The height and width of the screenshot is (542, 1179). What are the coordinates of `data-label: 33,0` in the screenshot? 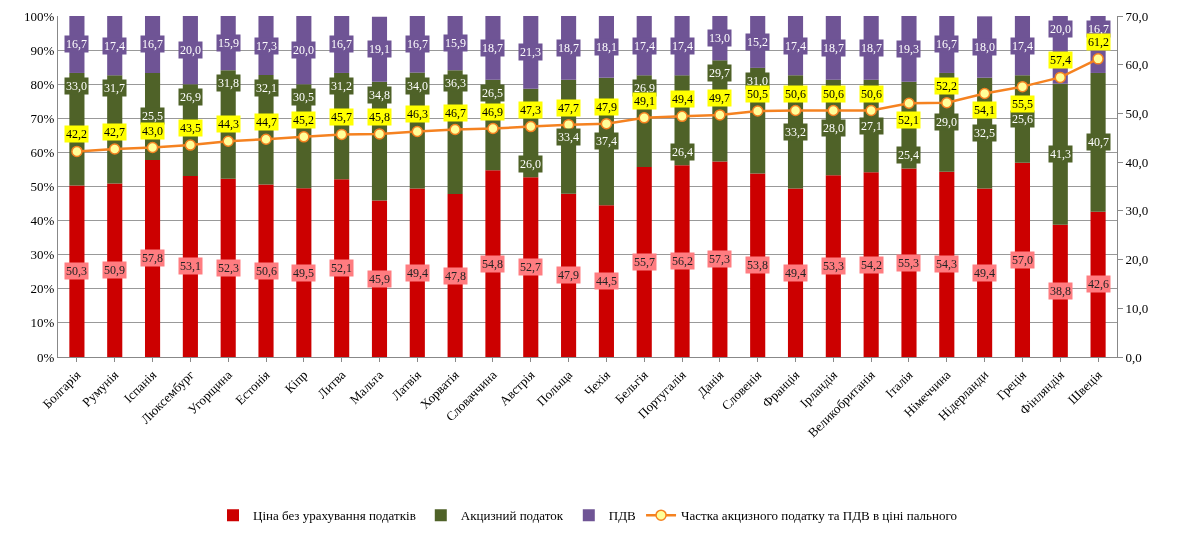 It's located at (76, 86).